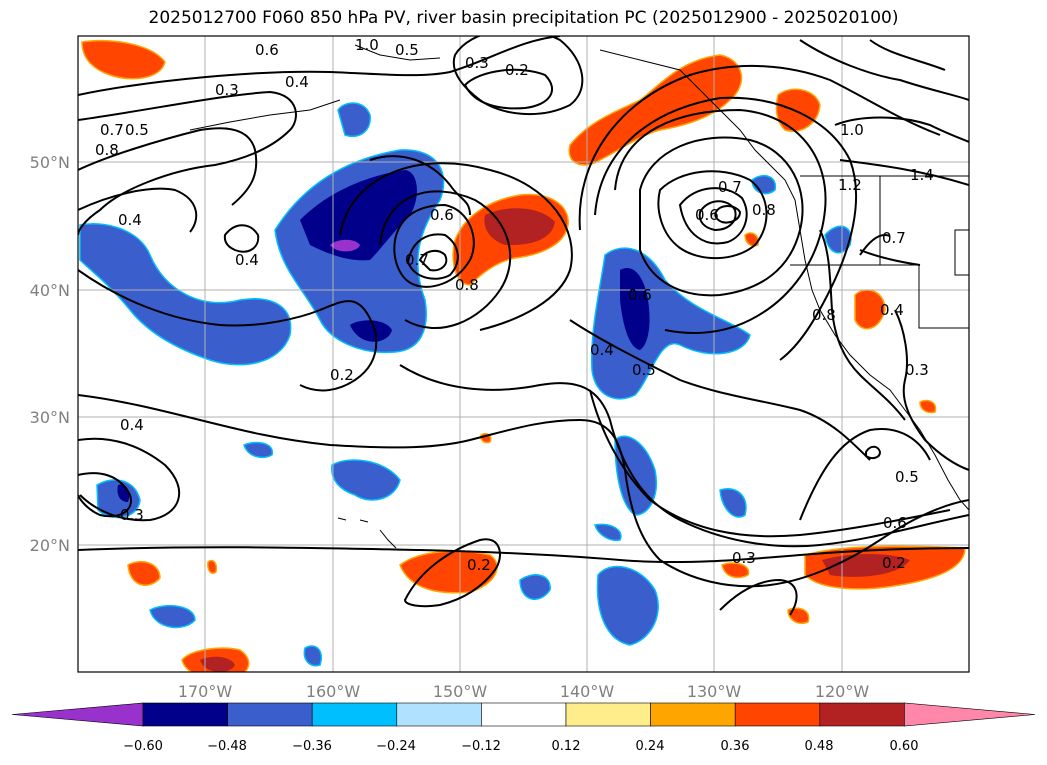 This screenshot has height=765, width=1047. What do you see at coordinates (587, 691) in the screenshot?
I see `lon-tick-label: 140°W` at bounding box center [587, 691].